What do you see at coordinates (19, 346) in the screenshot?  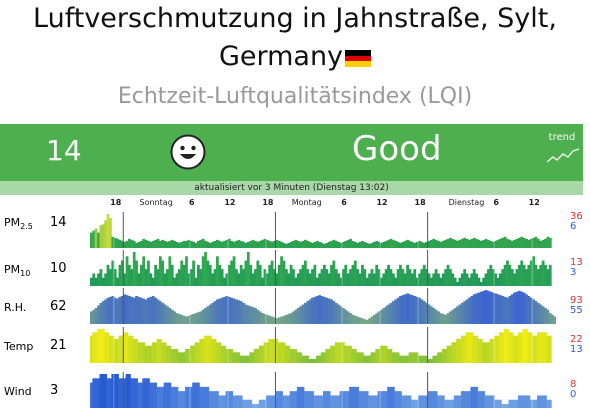 I see `metric-label: Temp` at bounding box center [19, 346].